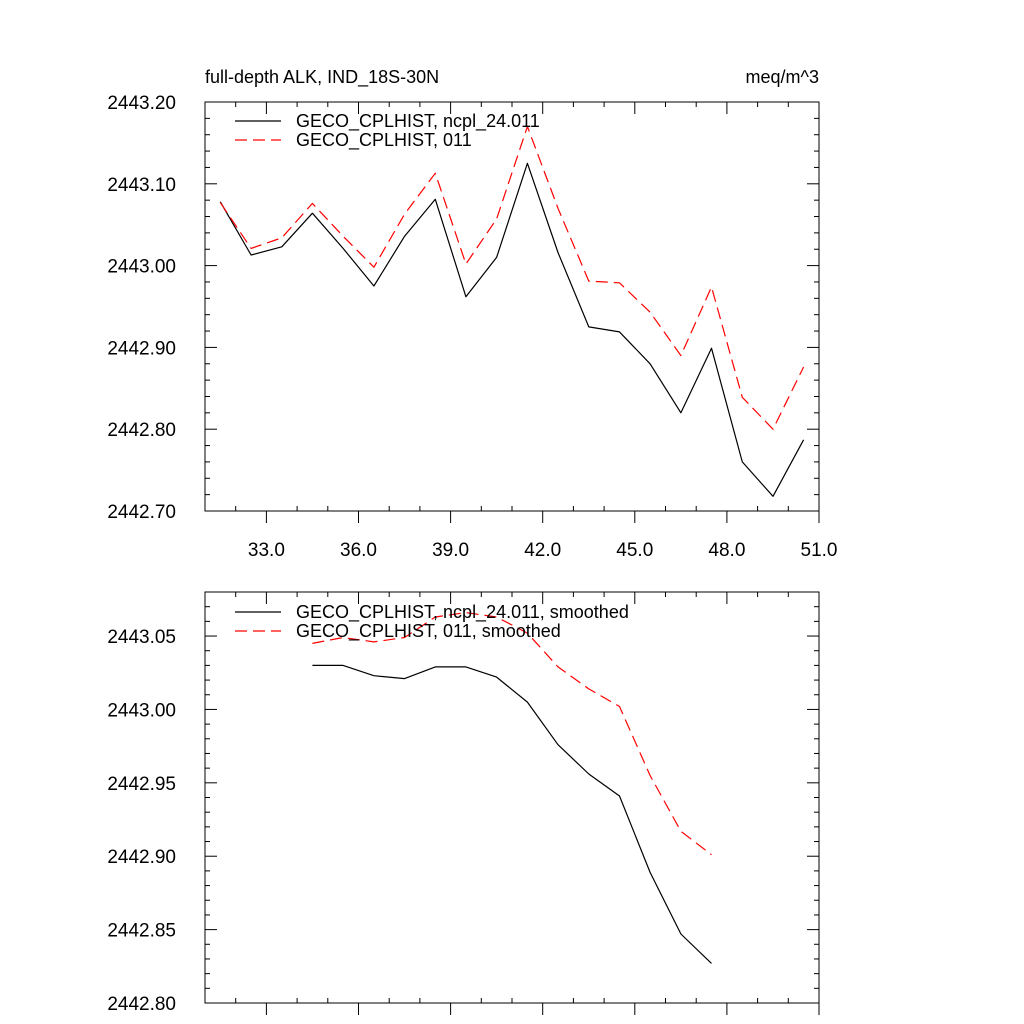  Describe the element at coordinates (819, 550) in the screenshot. I see `x-tick-label: 51.0` at that location.